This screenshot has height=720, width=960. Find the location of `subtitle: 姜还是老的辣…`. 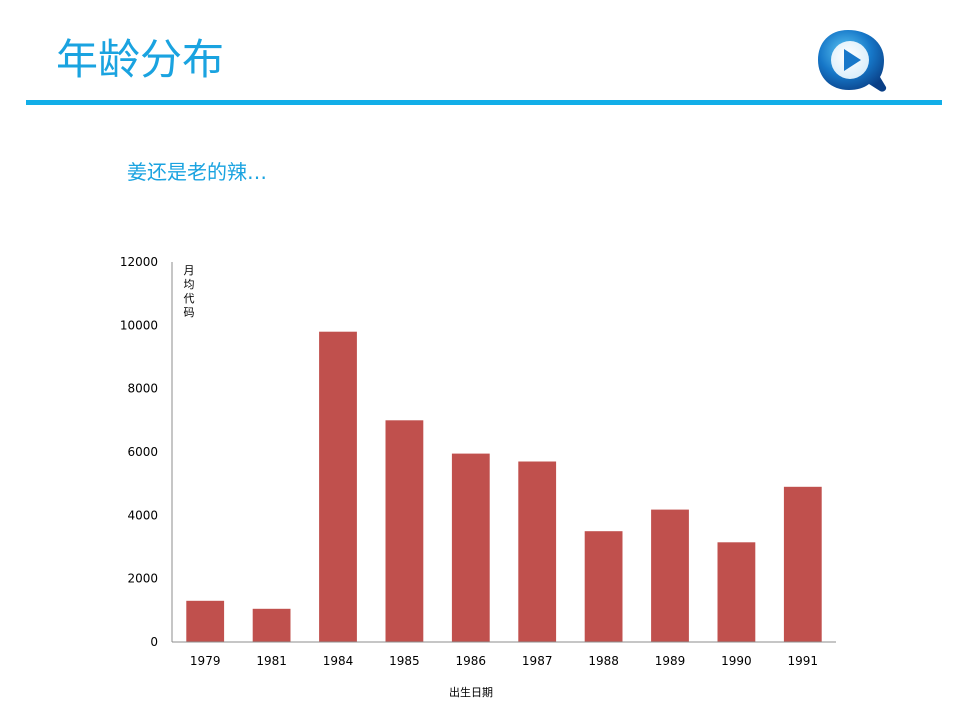

subtitle: 姜还是老的辣… is located at coordinates (197, 172).